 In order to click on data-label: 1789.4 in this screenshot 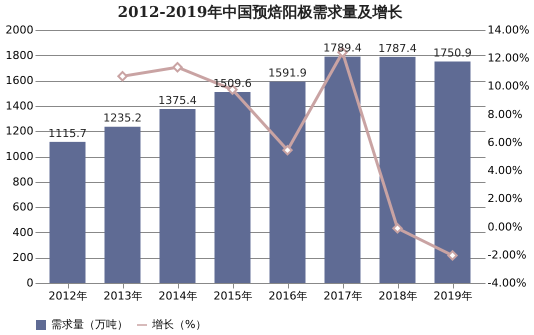, I will do `click(342, 48)`.